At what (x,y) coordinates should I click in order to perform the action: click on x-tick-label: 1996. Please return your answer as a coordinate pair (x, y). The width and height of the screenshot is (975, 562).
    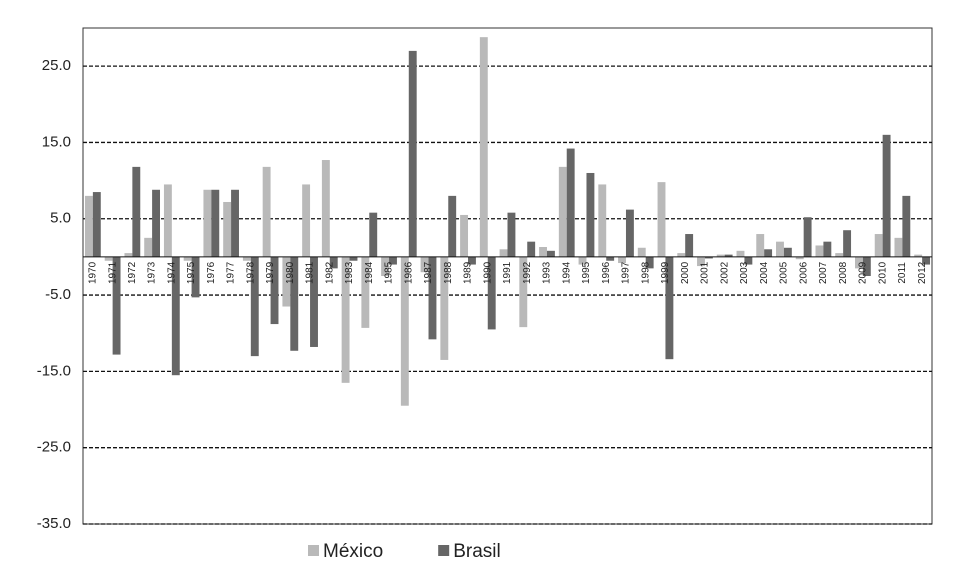
    Looking at the image, I should click on (606, 272).